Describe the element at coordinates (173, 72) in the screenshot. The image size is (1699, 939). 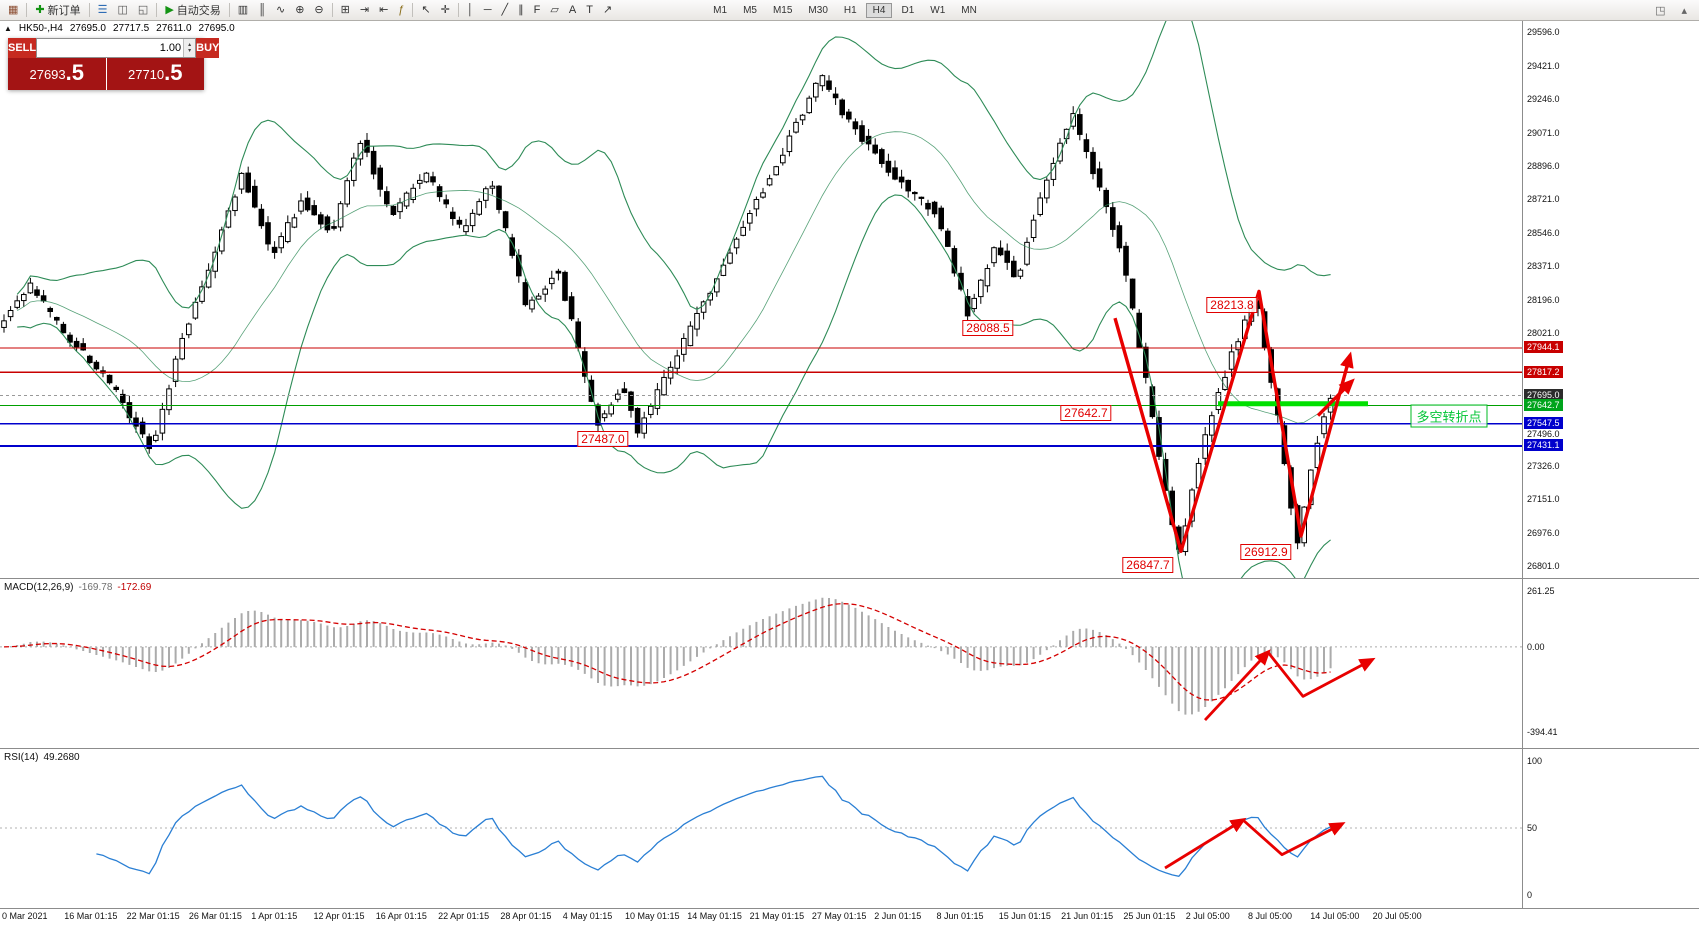
I see `buy-price-dec: .5` at that location.